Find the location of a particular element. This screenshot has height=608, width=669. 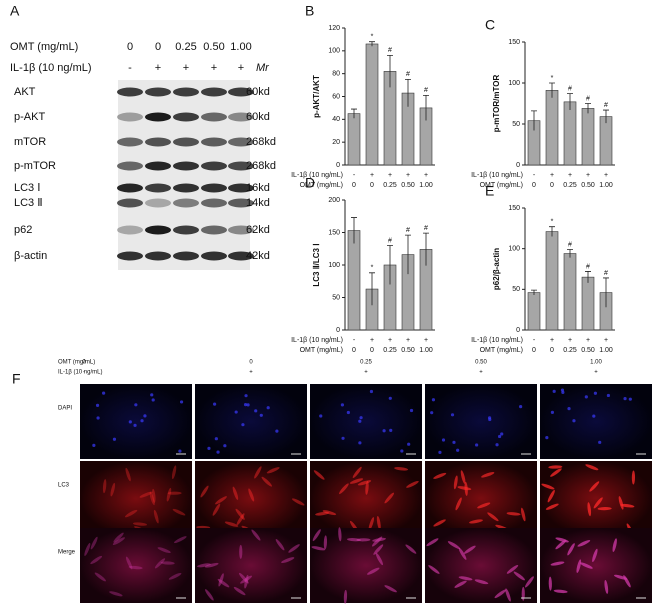

y-tick-label: 120 is located at coordinates (334, 28).